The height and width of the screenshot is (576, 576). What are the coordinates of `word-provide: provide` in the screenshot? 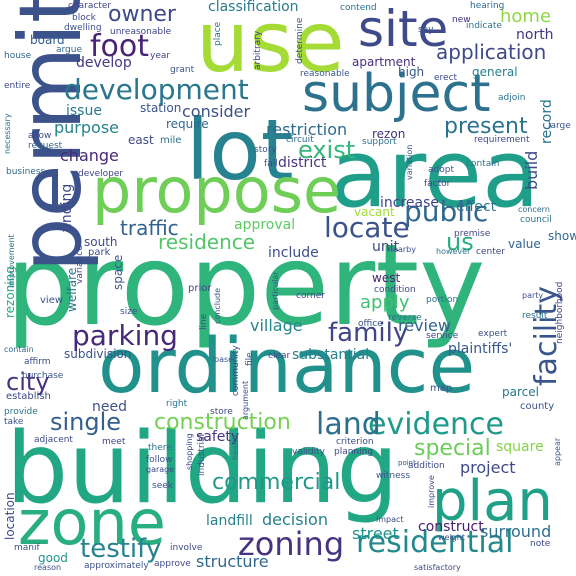 It's located at (21, 412).